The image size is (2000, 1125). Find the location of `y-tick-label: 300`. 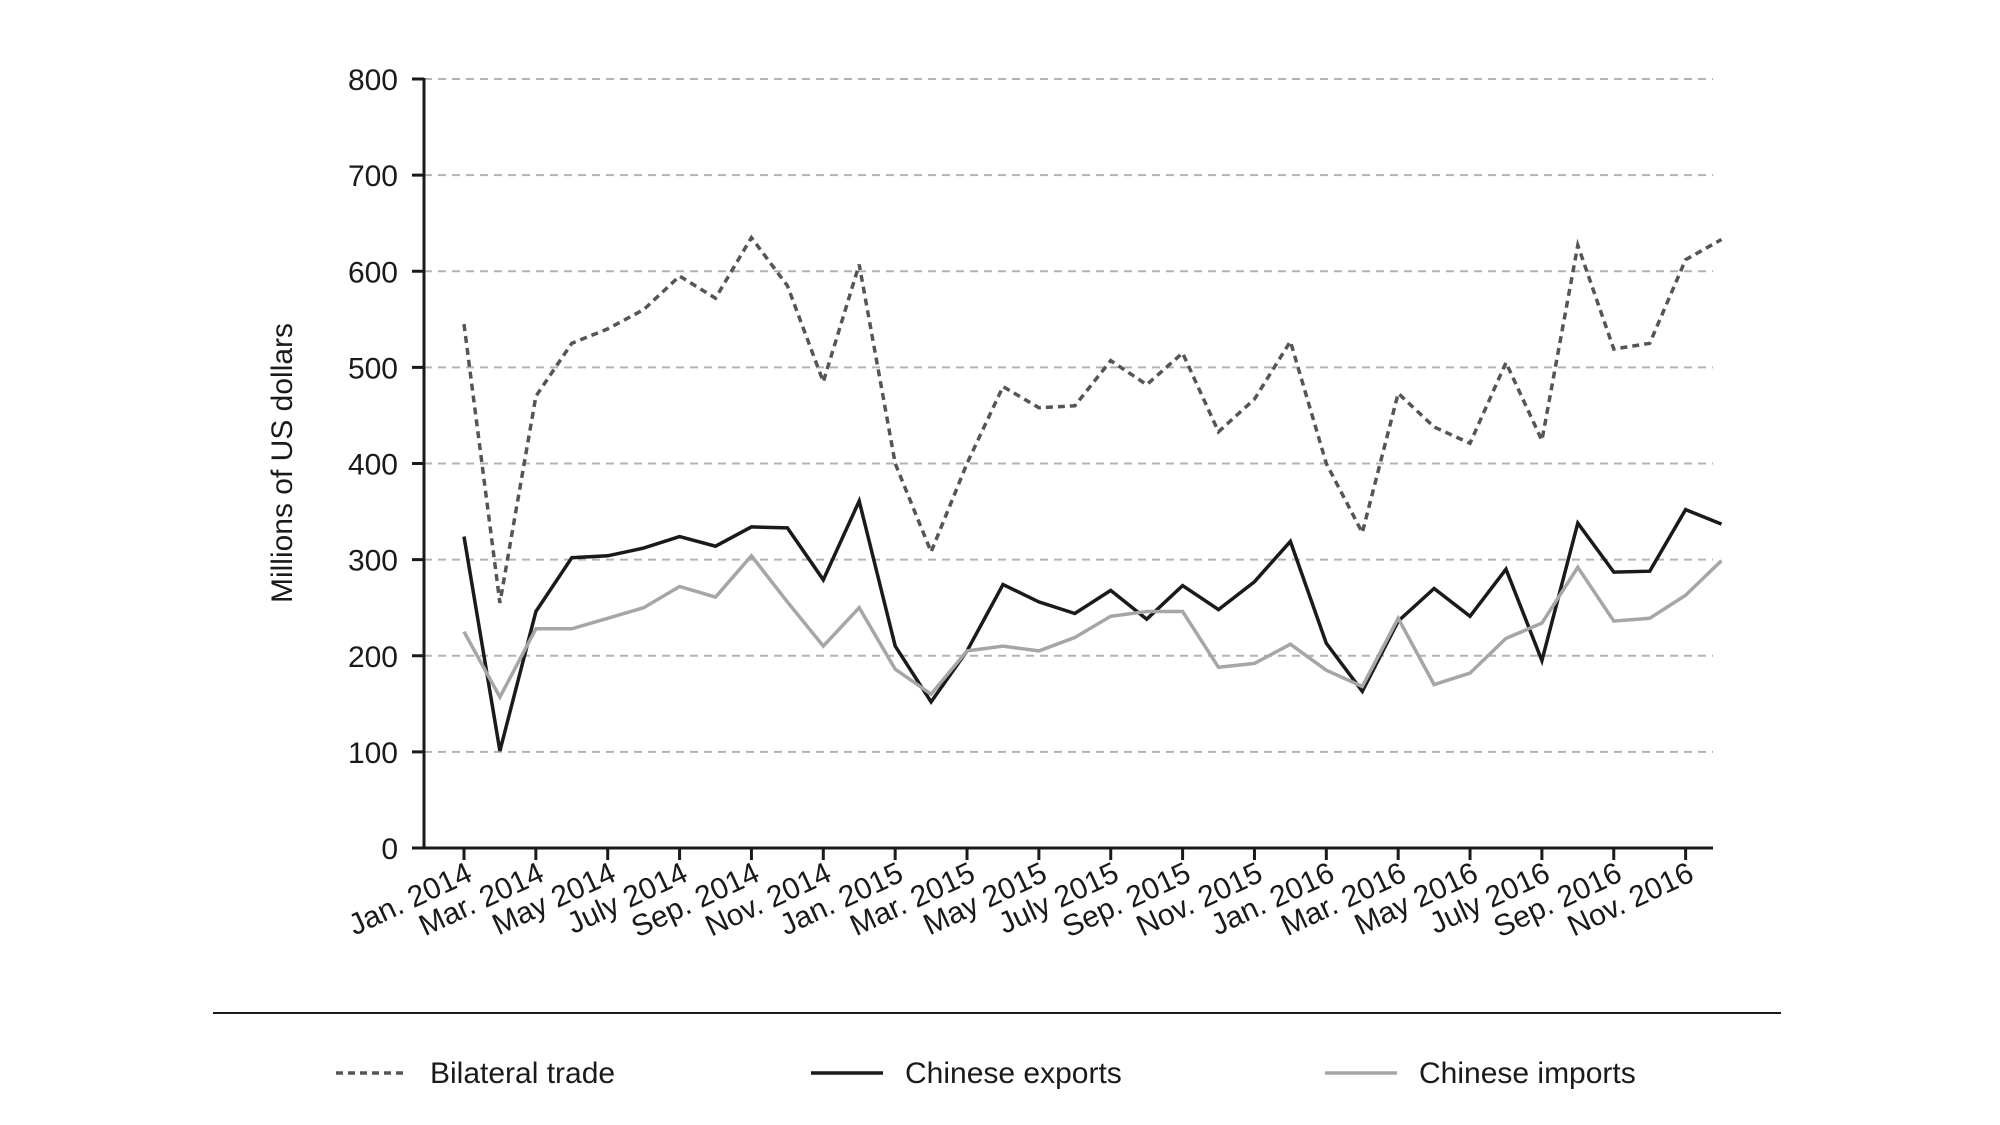

y-tick-label: 300 is located at coordinates (373, 561).